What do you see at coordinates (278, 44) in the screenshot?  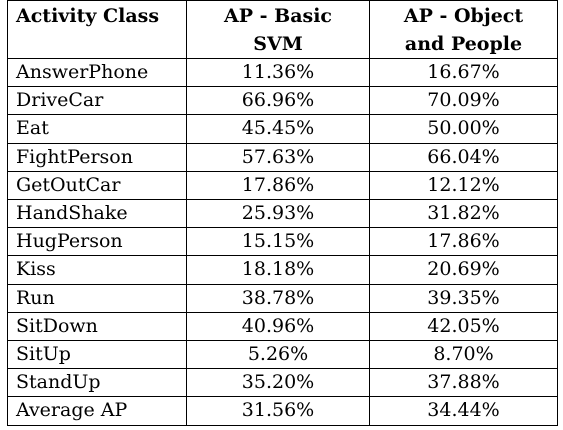 I see `header-ap-basic-svm-line-2: SVM` at bounding box center [278, 44].